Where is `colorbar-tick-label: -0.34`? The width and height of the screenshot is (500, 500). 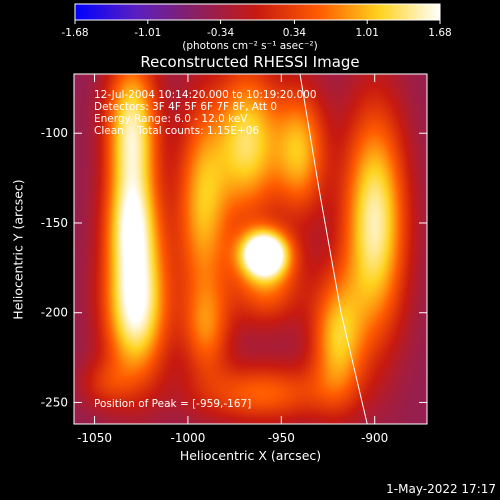 colorbar-tick-label: -0.34 is located at coordinates (220, 33).